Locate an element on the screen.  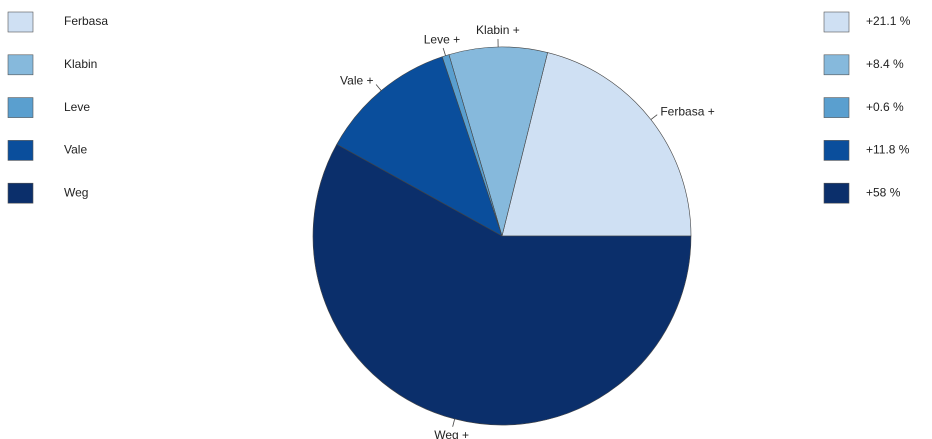
legend-label: Ferbasa is located at coordinates (86, 21).